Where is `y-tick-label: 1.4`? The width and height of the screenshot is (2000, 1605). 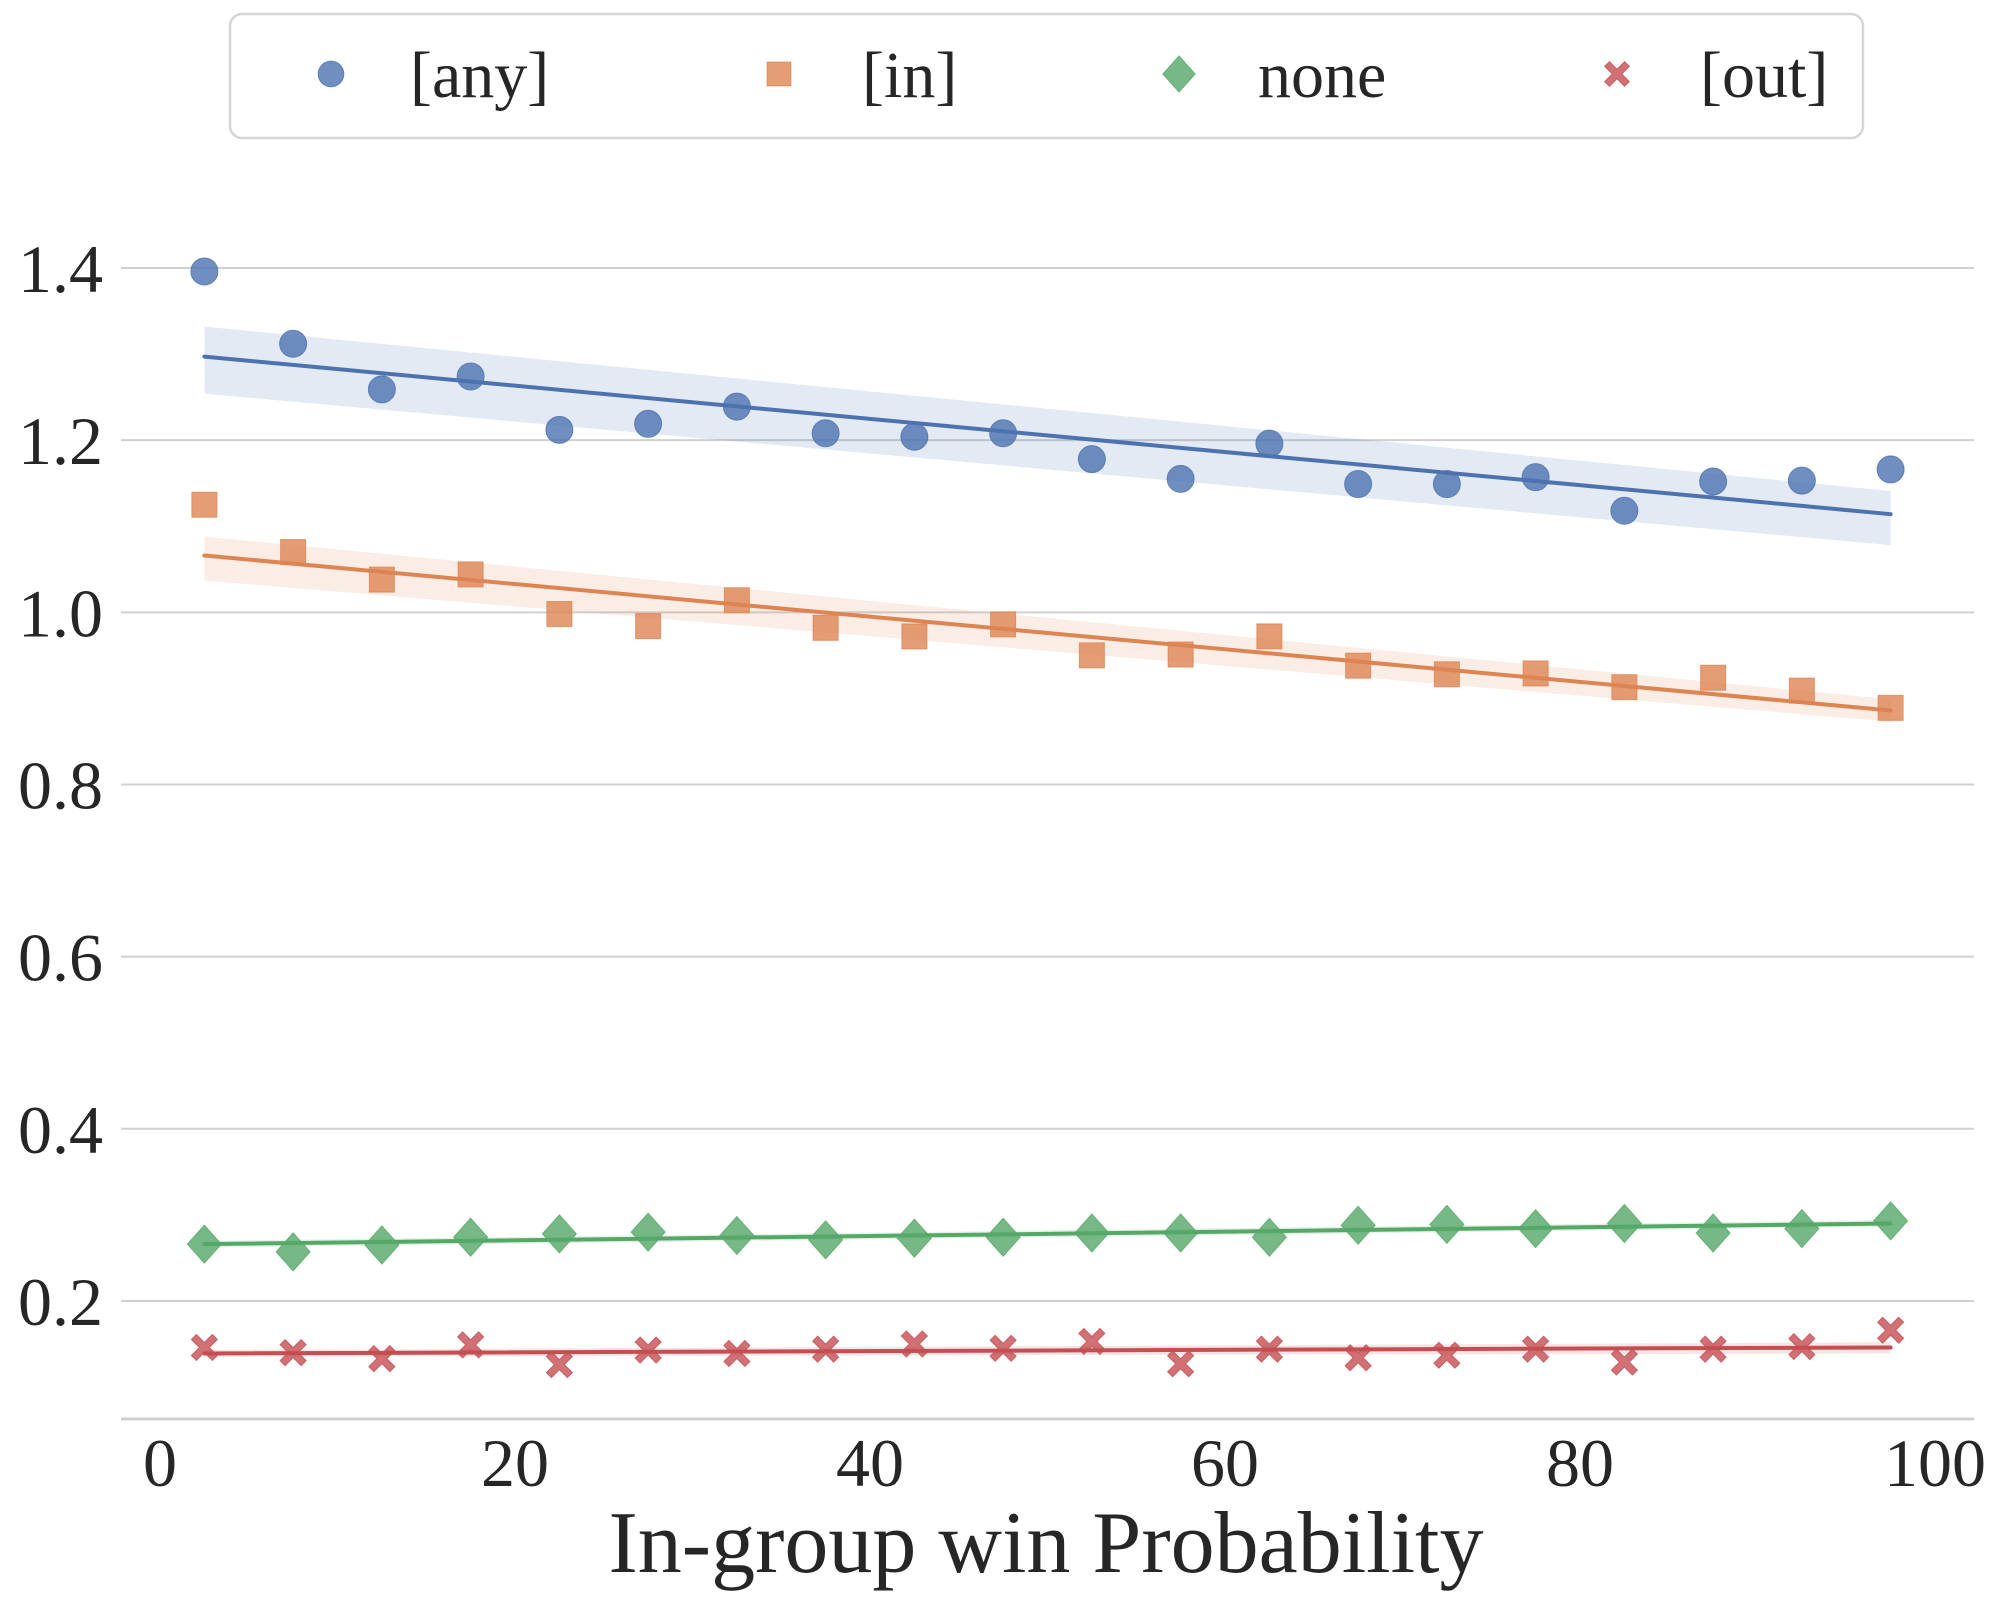 y-tick-label: 1.4 is located at coordinates (60, 269).